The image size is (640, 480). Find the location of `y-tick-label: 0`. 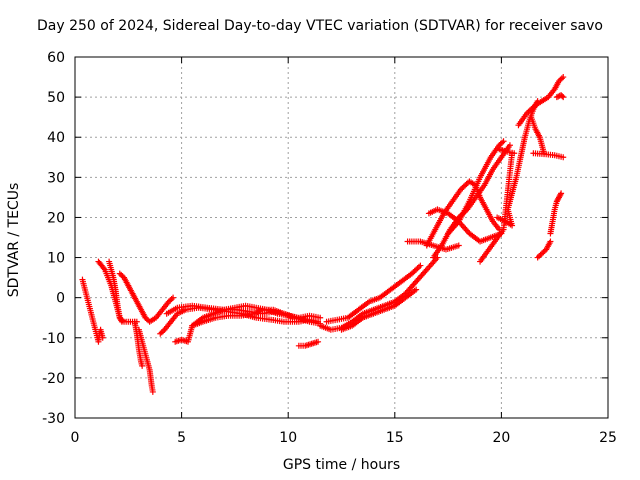

y-tick-label: 0 is located at coordinates (60, 299).